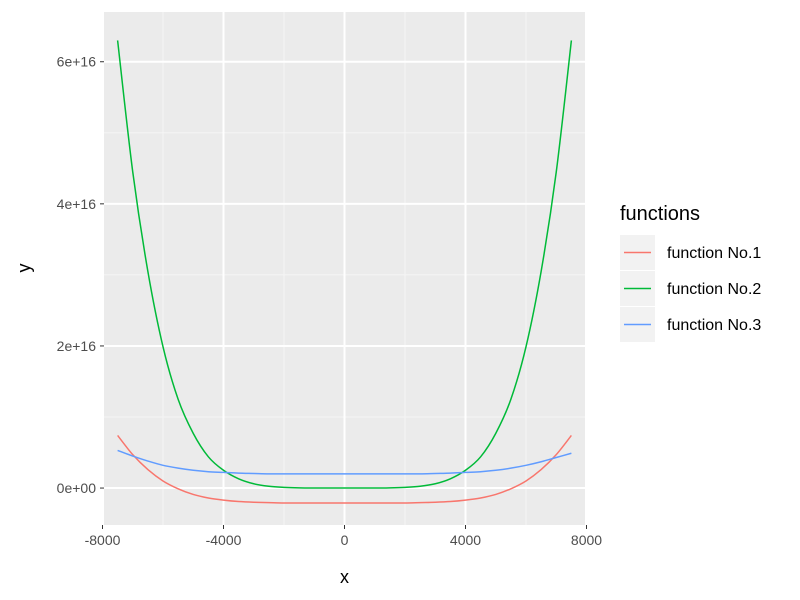 This screenshot has height=600, width=800. I want to click on x-axis-ticks: -8000 -4000 0 4000 8000, so click(343, 536).